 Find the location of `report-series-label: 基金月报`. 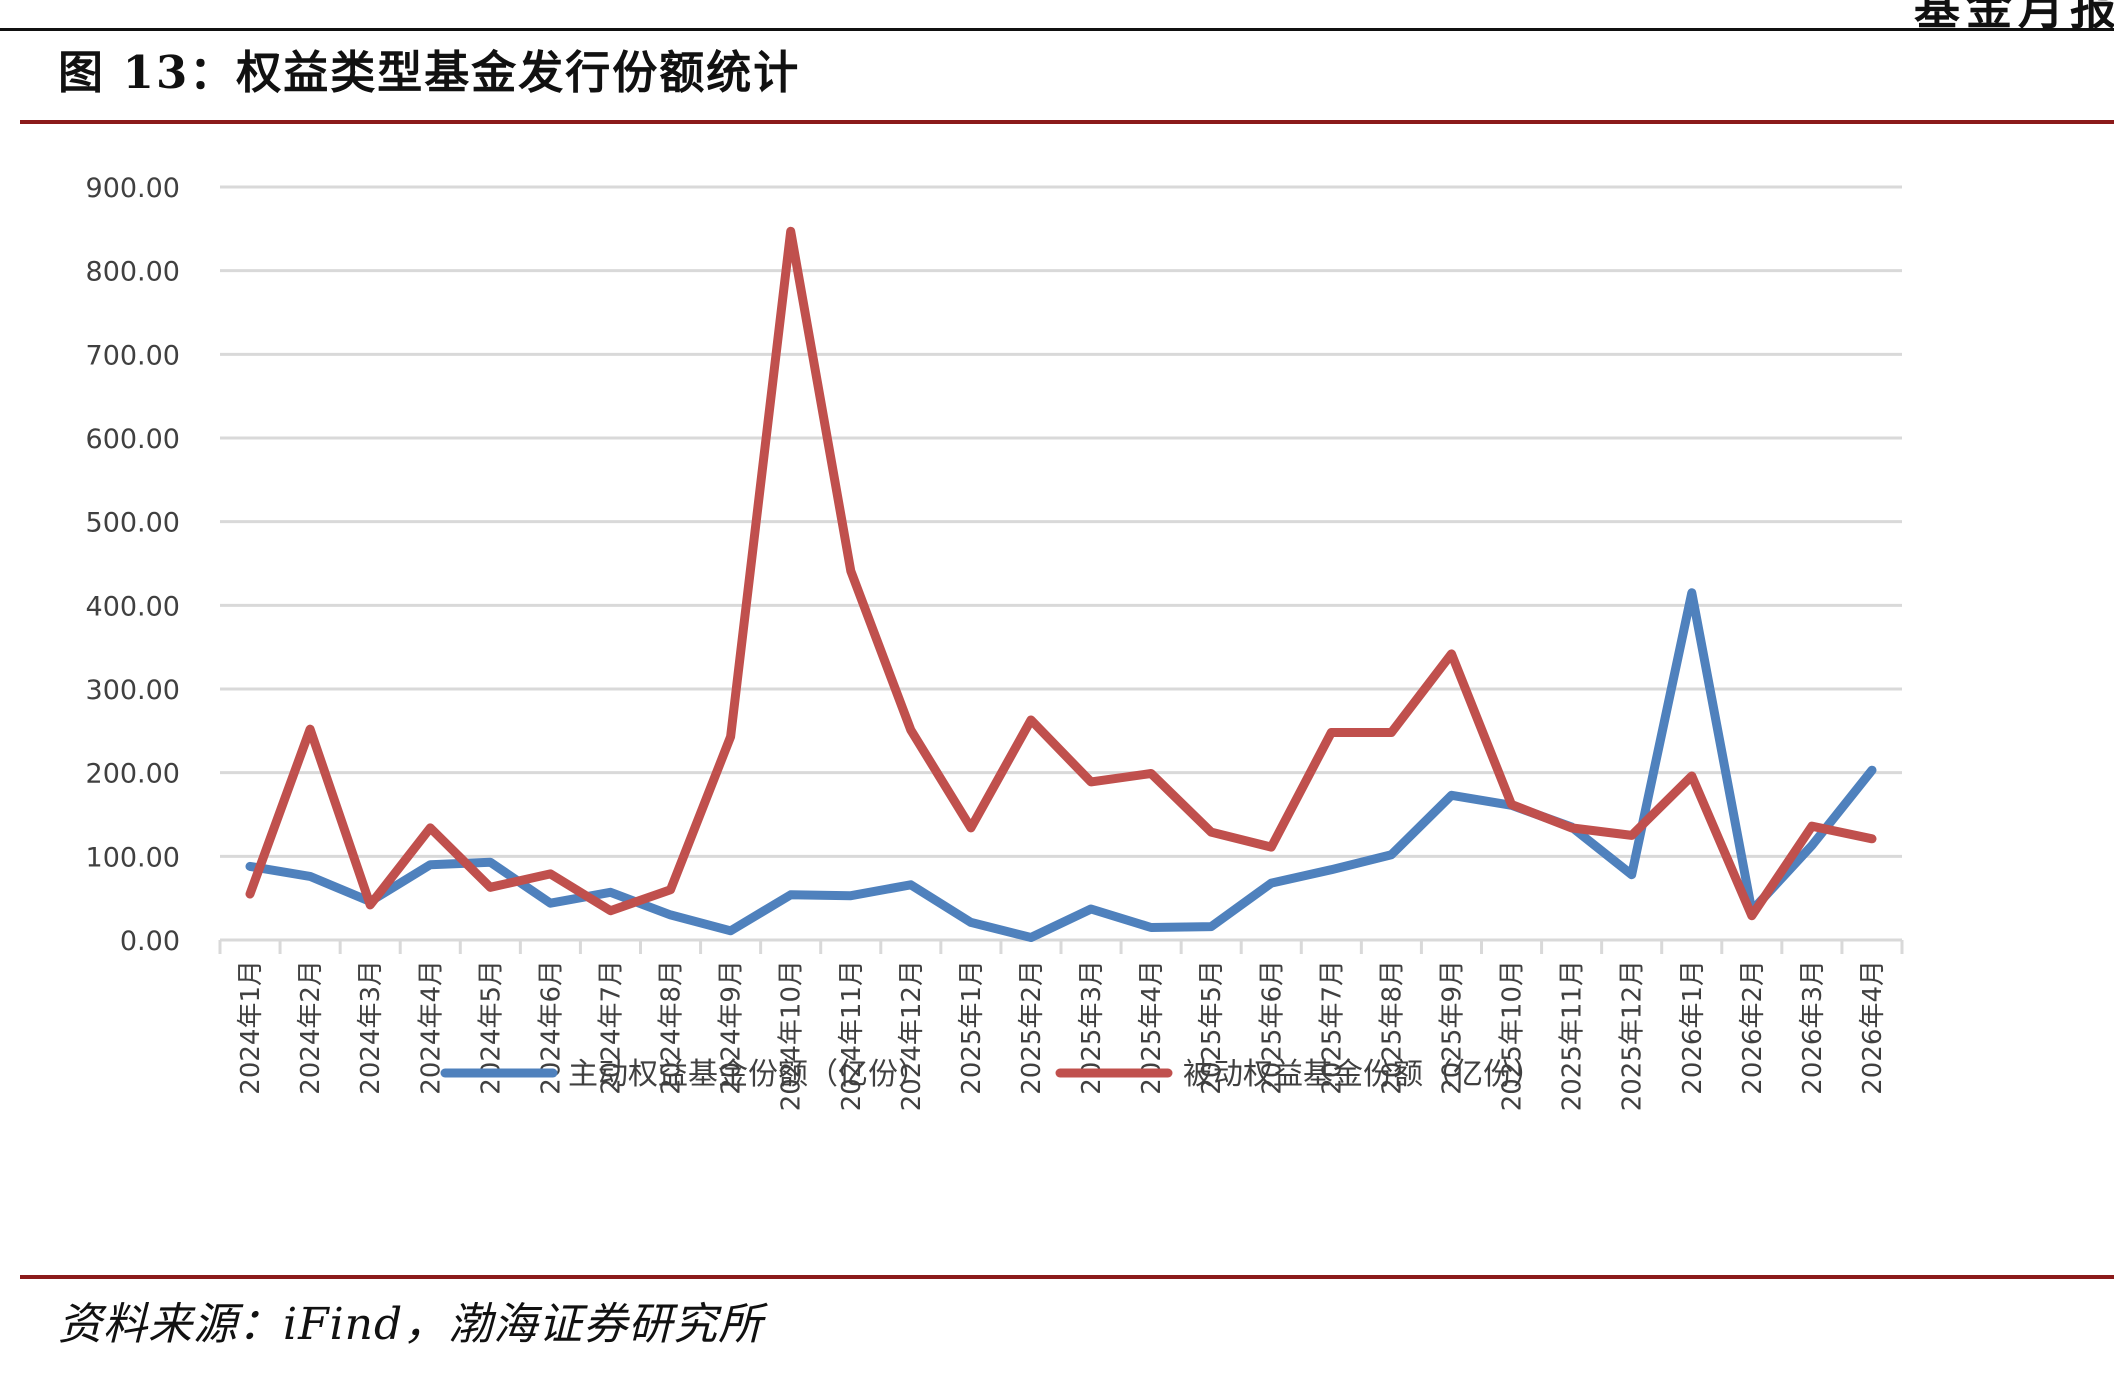

report-series-label: 基金月报 is located at coordinates (2014, 17).